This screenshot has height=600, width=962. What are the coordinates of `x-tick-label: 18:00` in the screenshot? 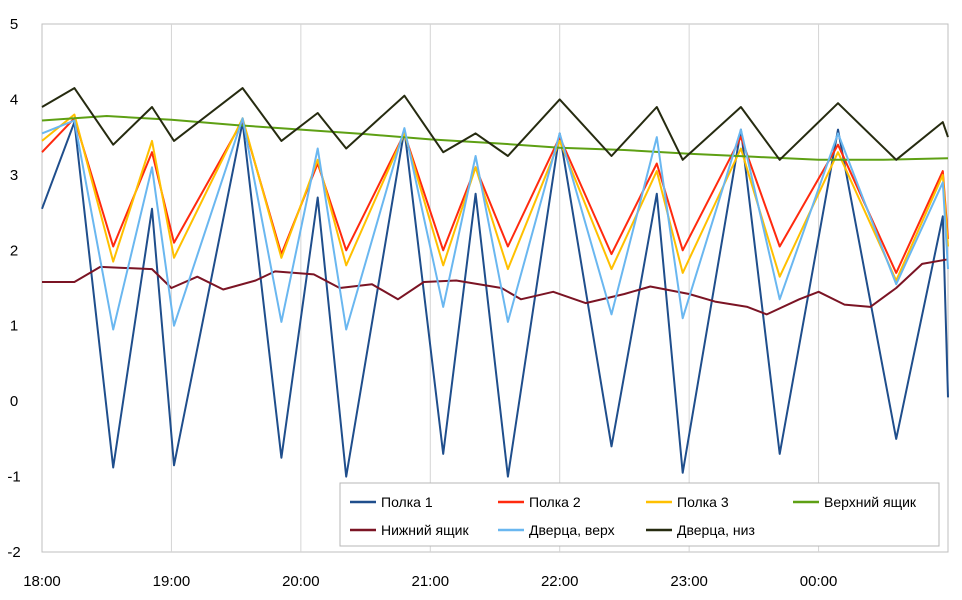 It's located at (42, 581).